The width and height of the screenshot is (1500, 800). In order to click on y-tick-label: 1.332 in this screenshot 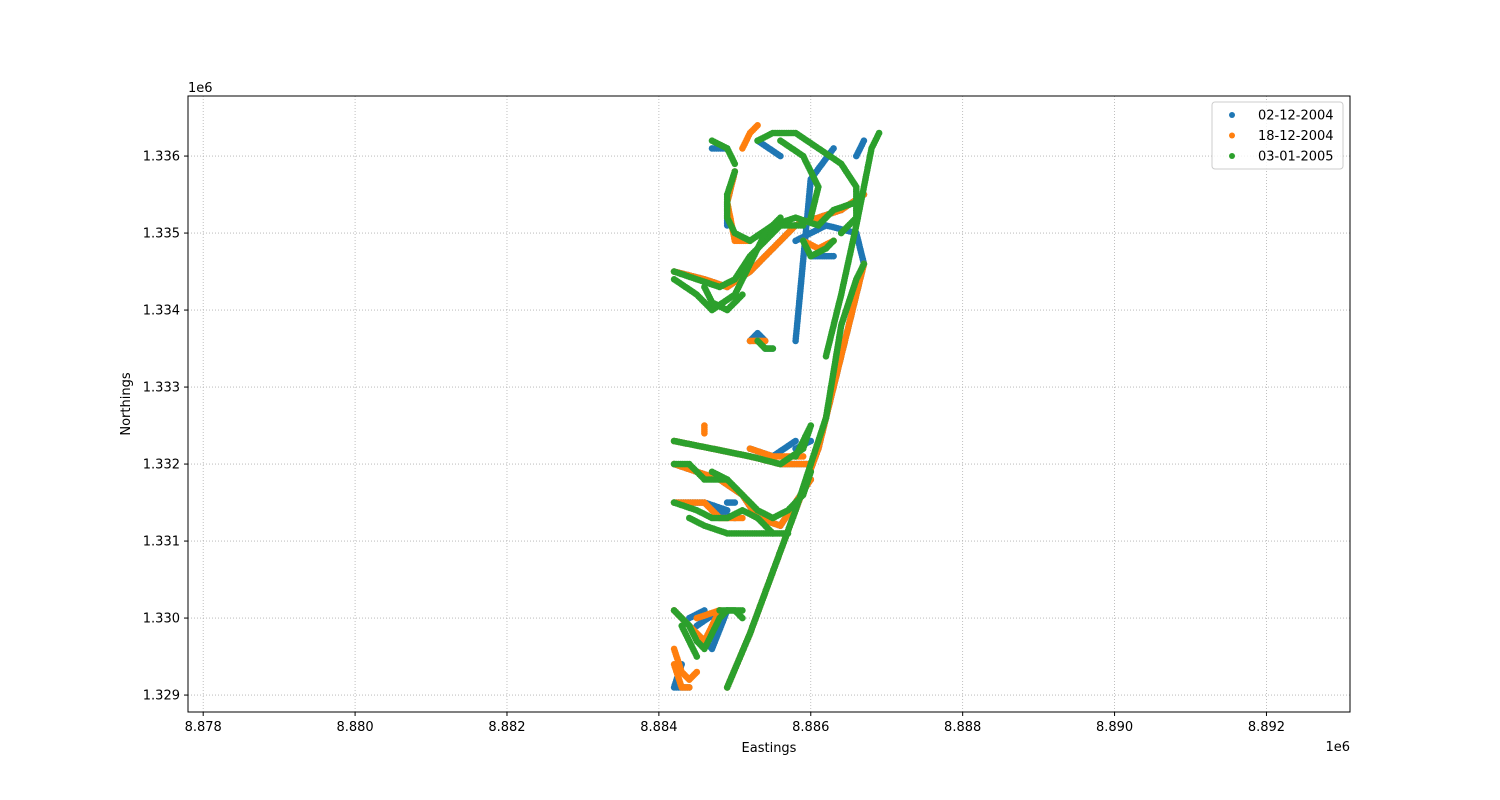, I will do `click(161, 465)`.